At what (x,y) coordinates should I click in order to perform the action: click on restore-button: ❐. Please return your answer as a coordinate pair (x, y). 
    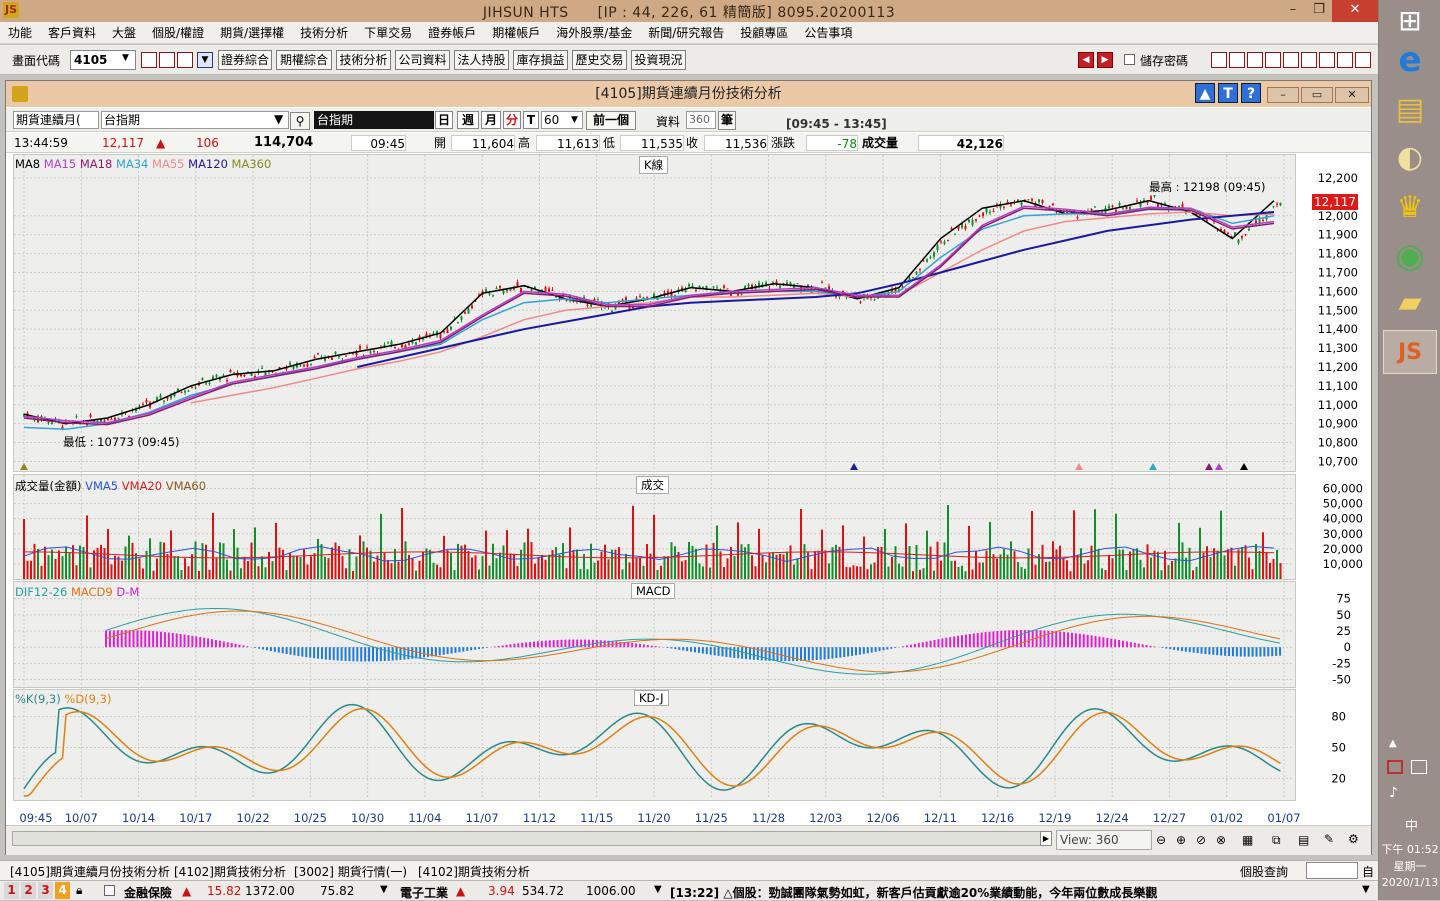
    Looking at the image, I should click on (1319, 9).